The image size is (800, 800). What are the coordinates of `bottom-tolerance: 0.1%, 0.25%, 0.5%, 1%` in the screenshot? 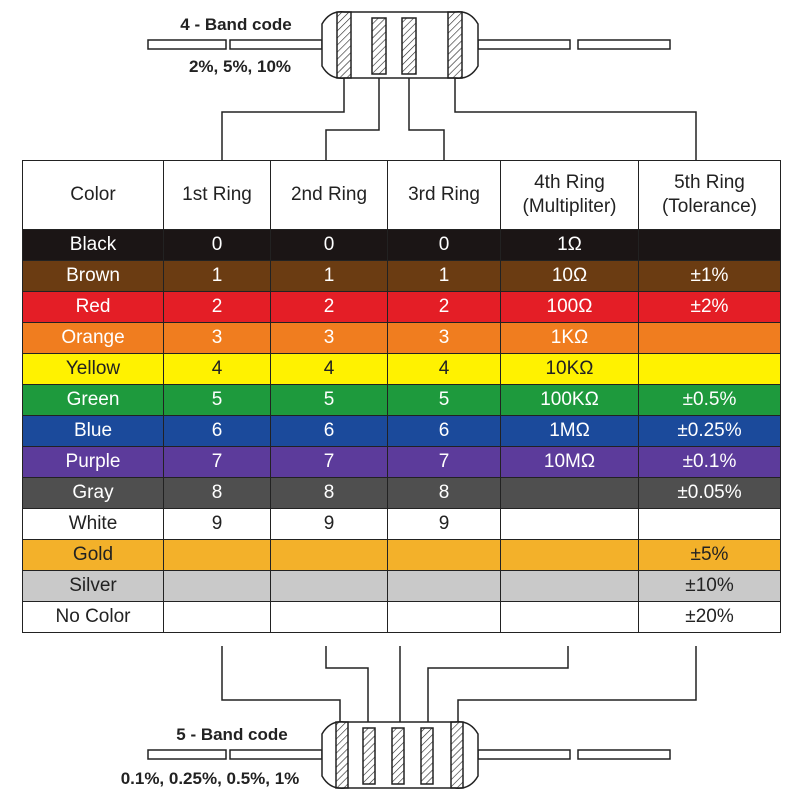 It's located at (210, 778).